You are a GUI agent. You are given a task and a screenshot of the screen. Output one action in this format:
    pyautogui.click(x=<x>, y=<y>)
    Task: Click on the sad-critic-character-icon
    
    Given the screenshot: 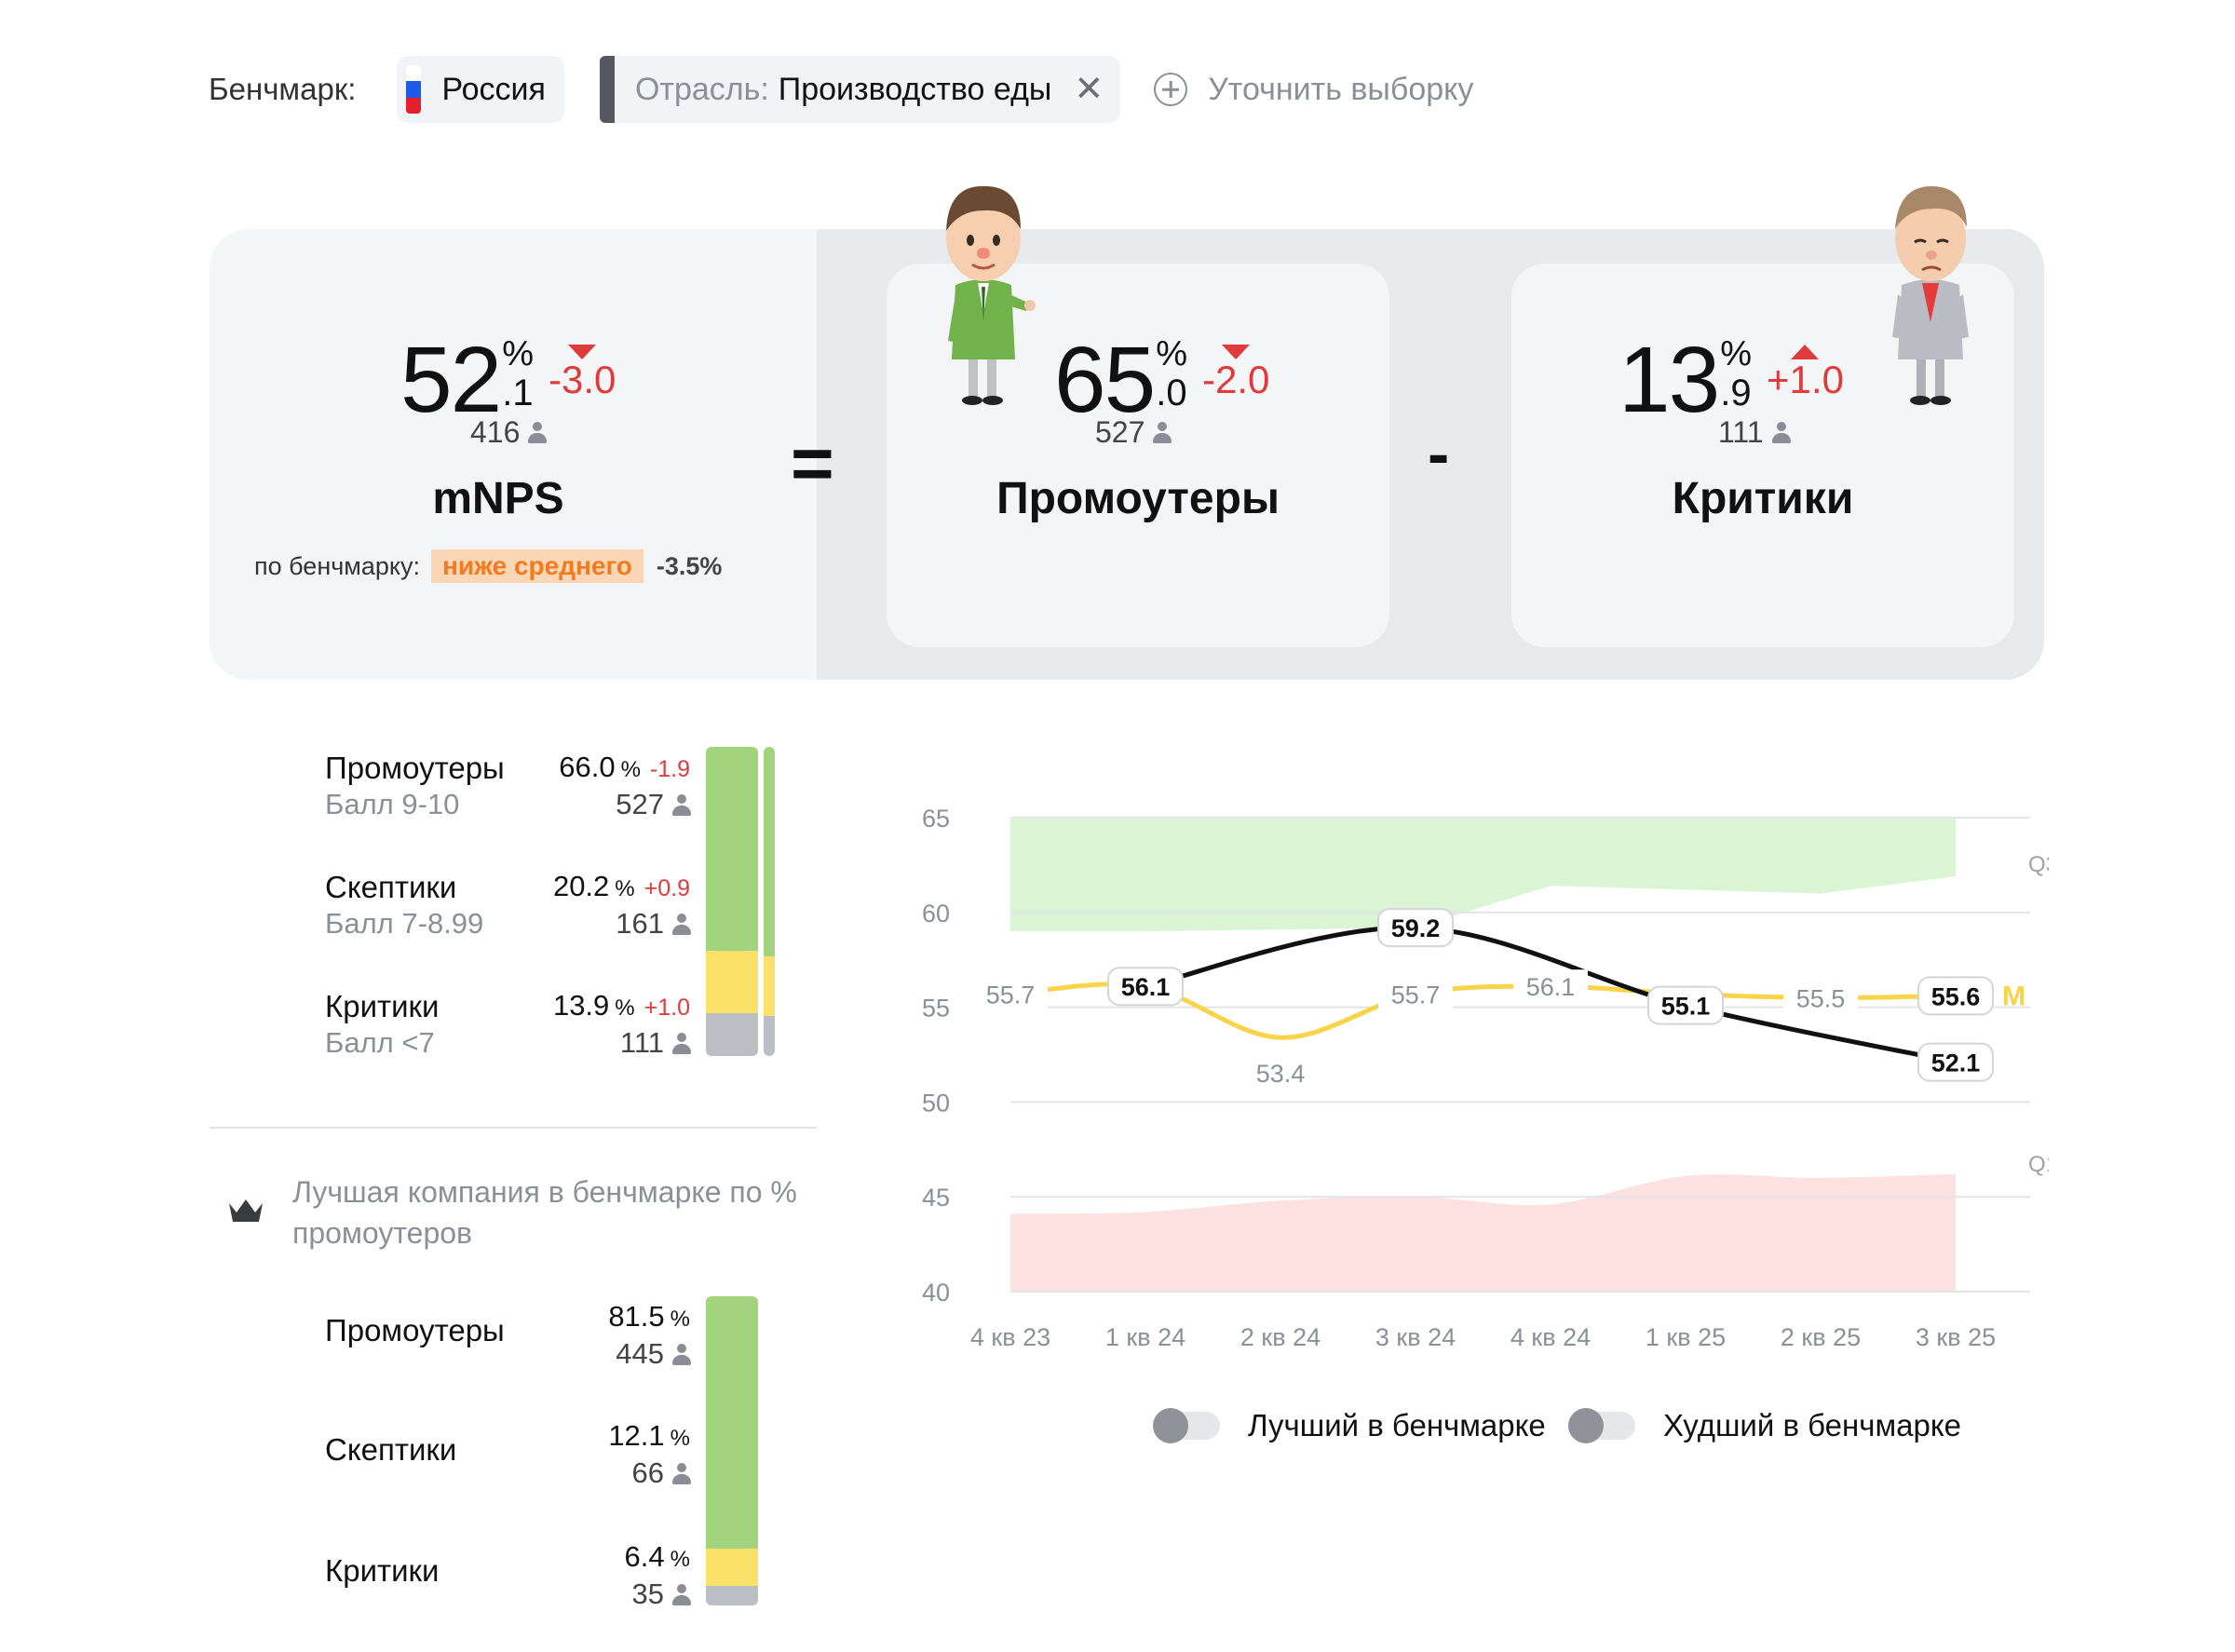 What is the action you would take?
    pyautogui.click(x=1931, y=295)
    